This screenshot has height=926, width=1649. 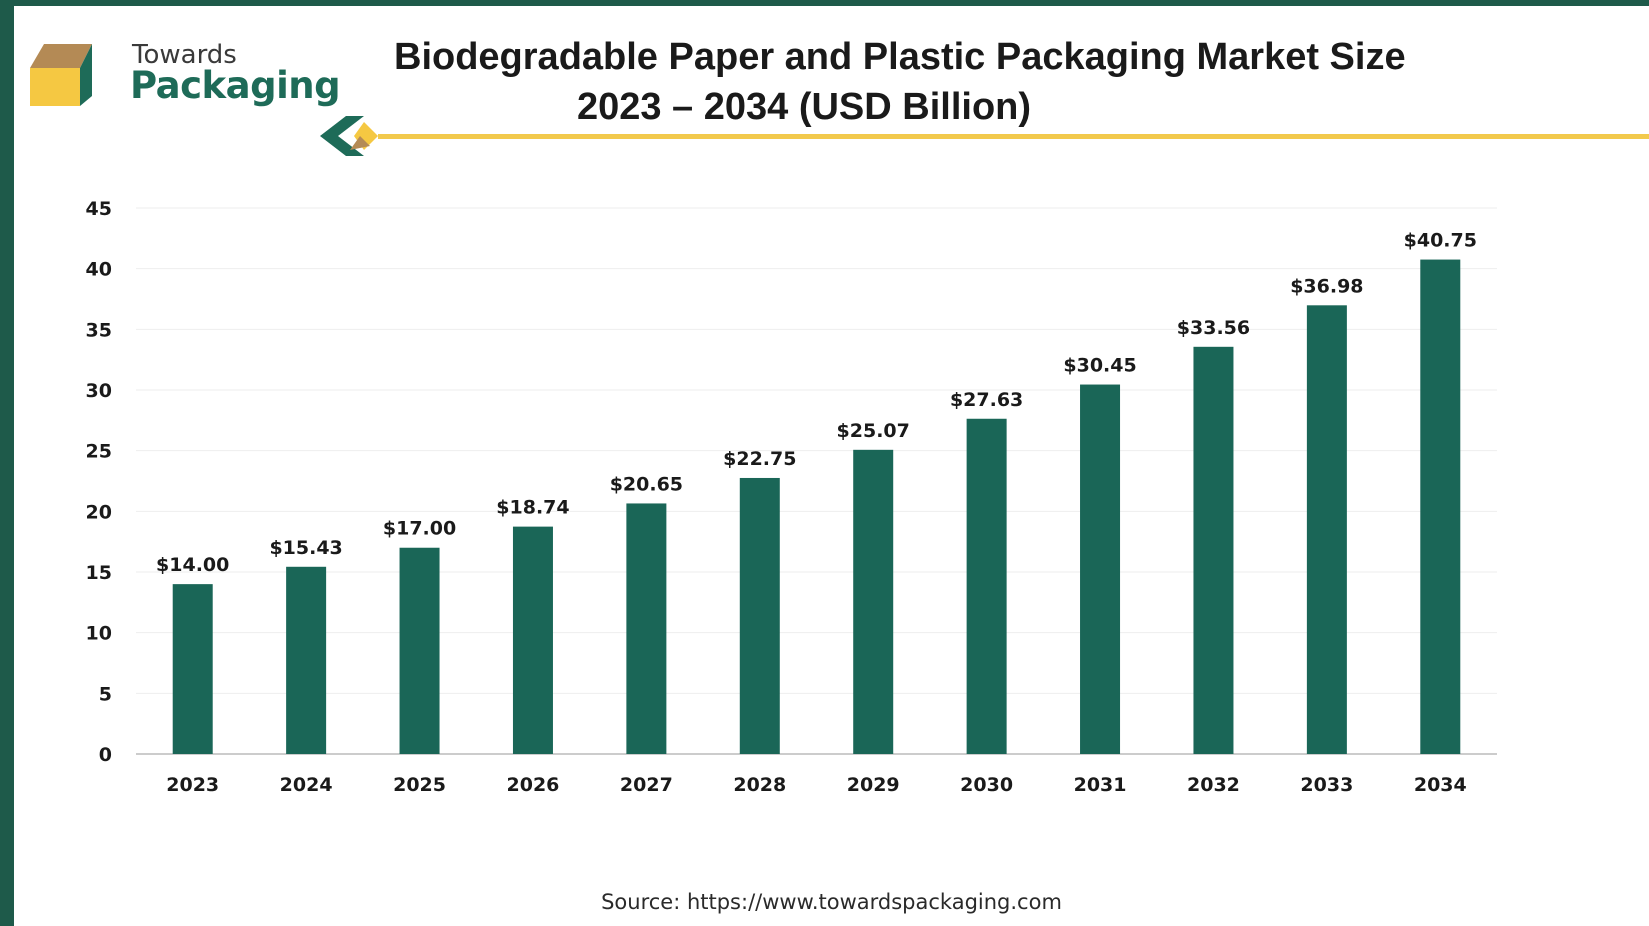 What do you see at coordinates (533, 785) in the screenshot?
I see `x-tick-label: 2026` at bounding box center [533, 785].